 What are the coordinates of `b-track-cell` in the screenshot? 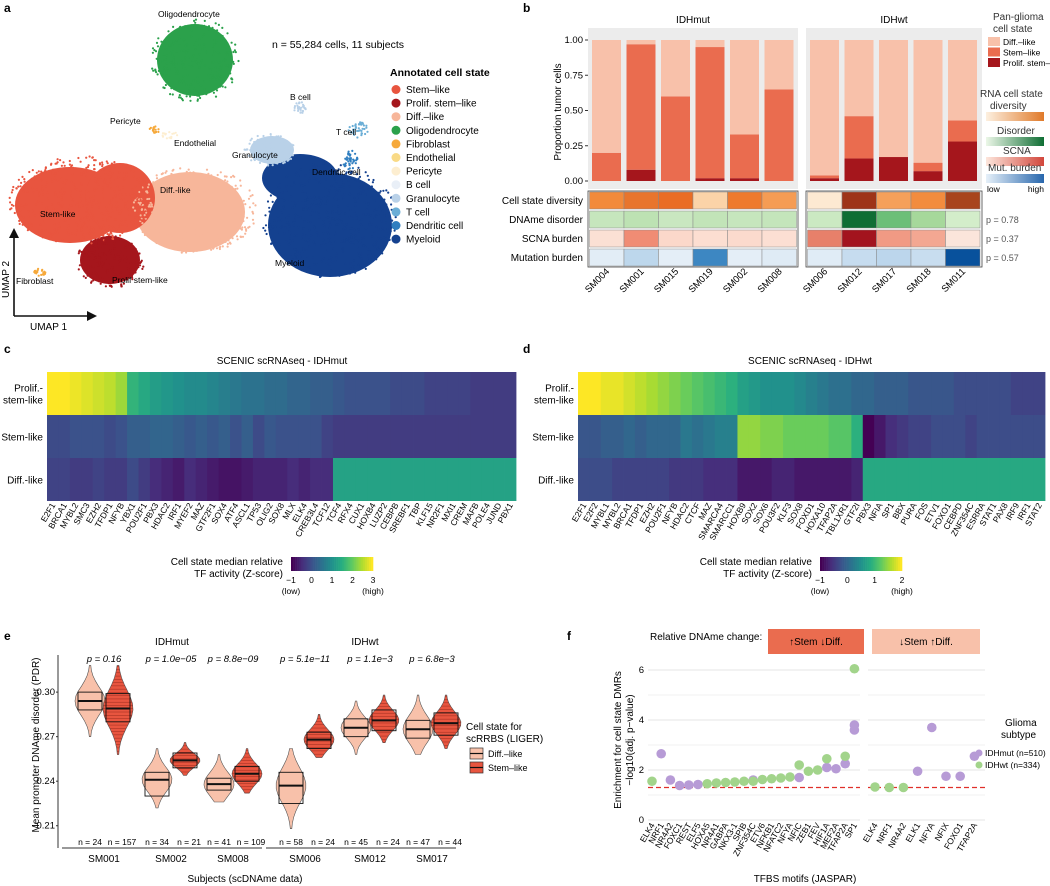 It's located at (779, 238).